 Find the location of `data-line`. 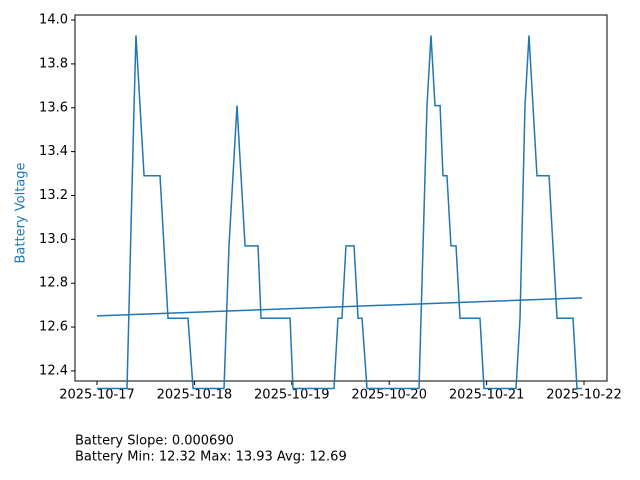

data-line is located at coordinates (339, 307).